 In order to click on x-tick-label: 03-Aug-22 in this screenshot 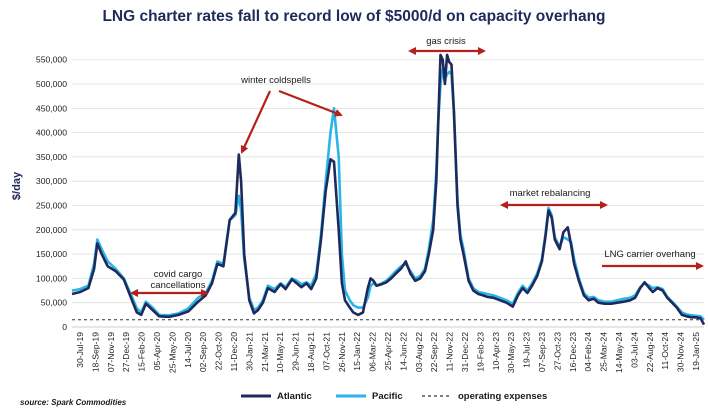, I will do `click(419, 352)`.